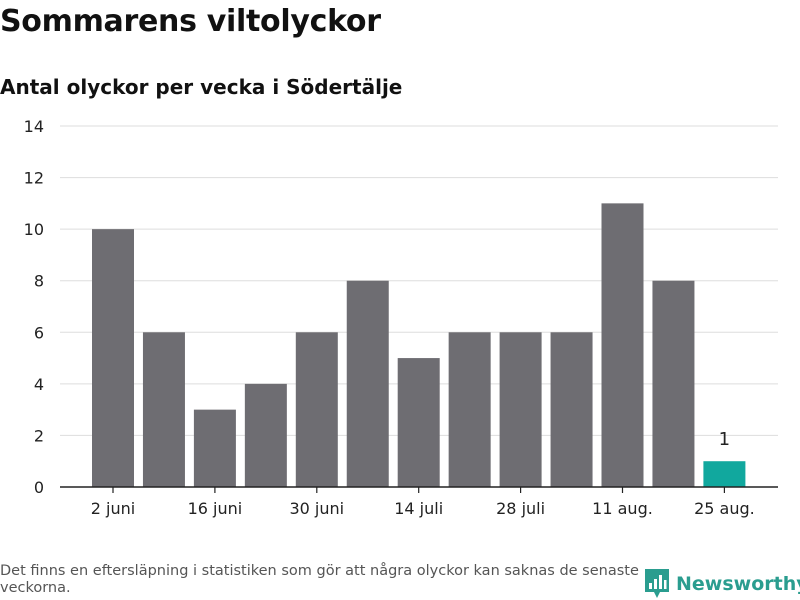  Describe the element at coordinates (190, 21) in the screenshot. I see `chart-title: Sommarens viltolyckor` at that location.